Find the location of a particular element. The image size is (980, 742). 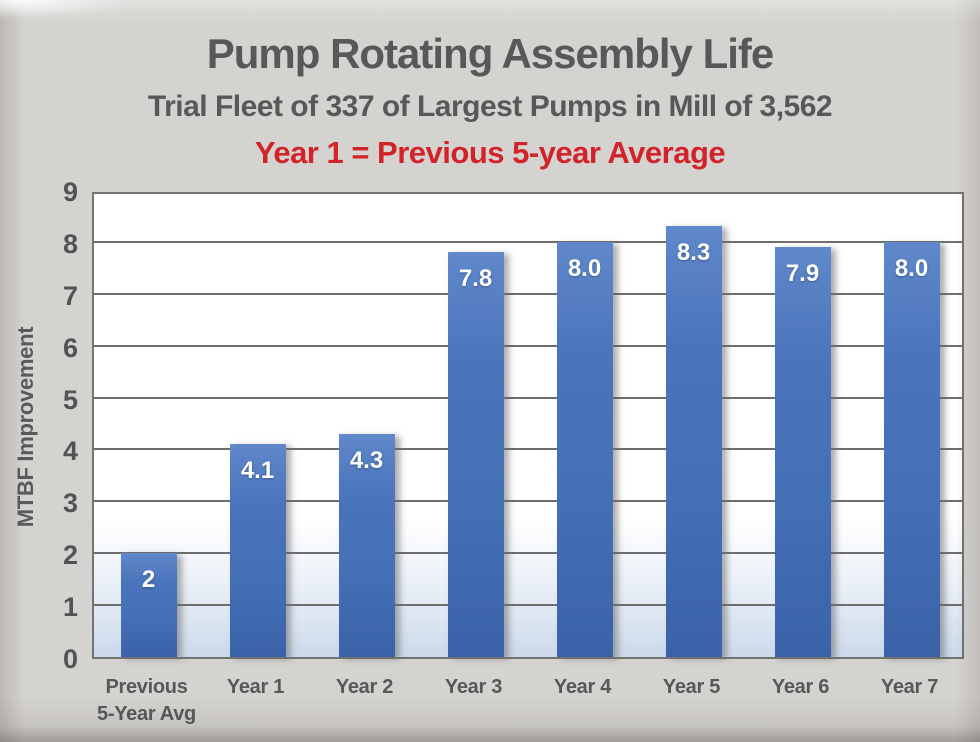

bar-5: 8.0 is located at coordinates (584, 449).